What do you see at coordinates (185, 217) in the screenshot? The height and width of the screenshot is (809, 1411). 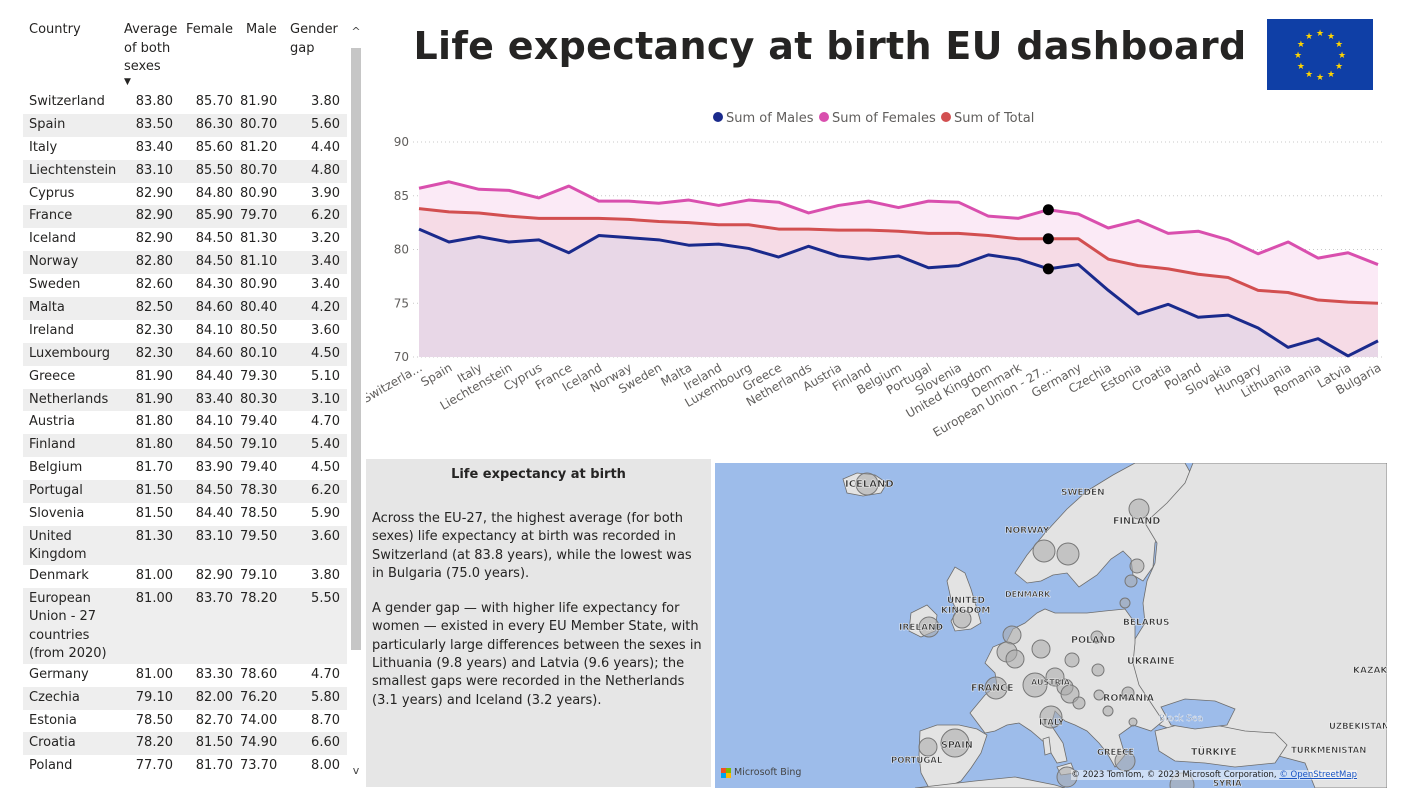 I see `table-row: France 82.90 85.90 79.70 6.20` at bounding box center [185, 217].